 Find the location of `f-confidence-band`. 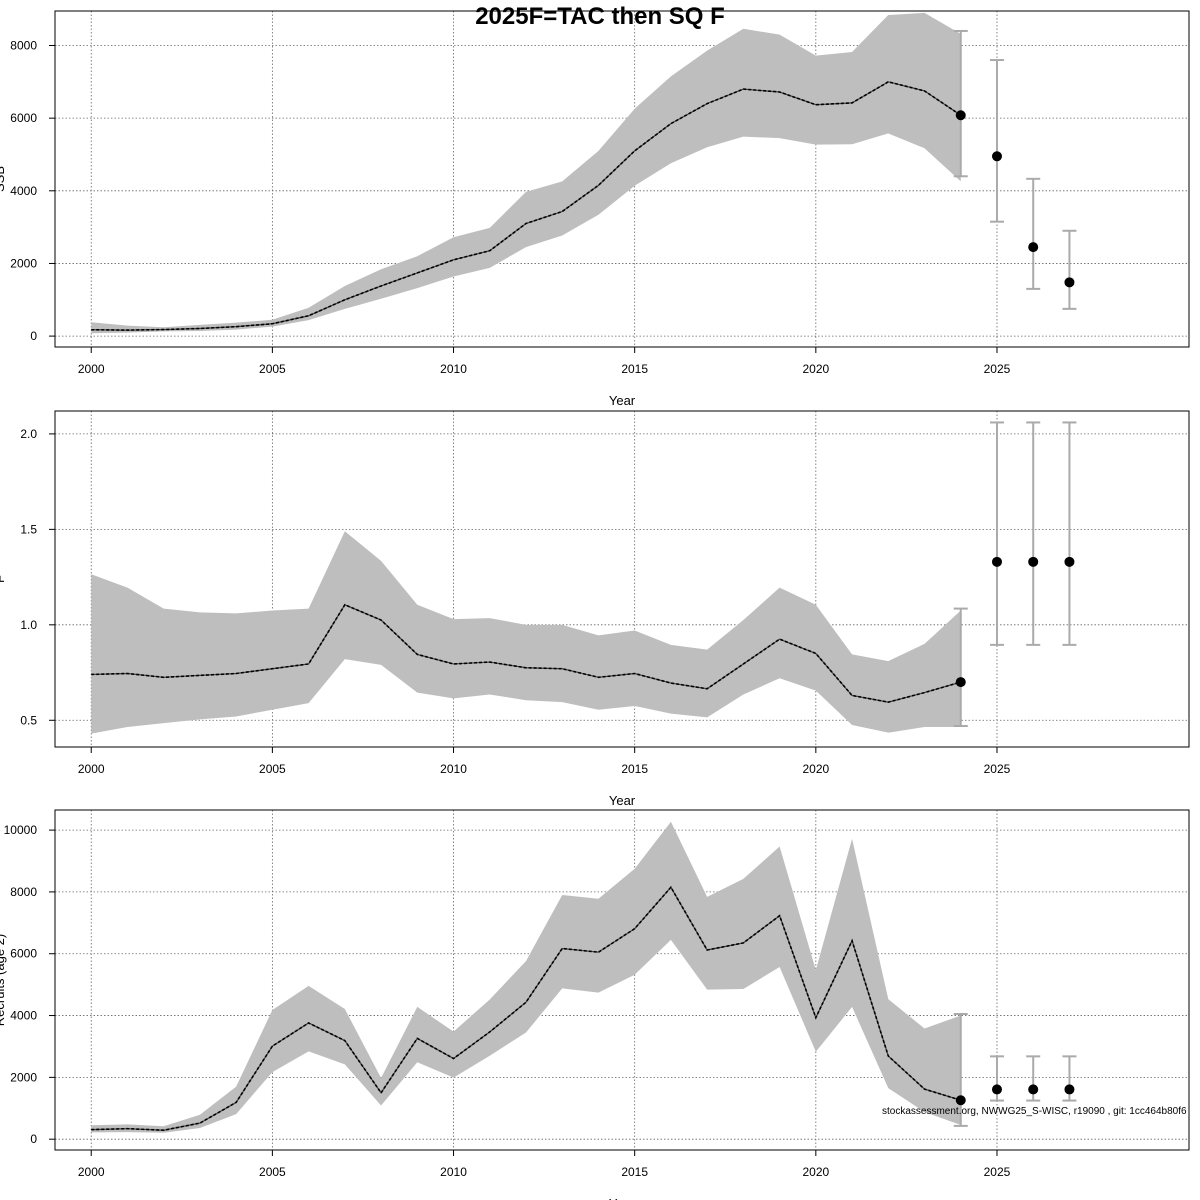

f-confidence-band is located at coordinates (526, 632).